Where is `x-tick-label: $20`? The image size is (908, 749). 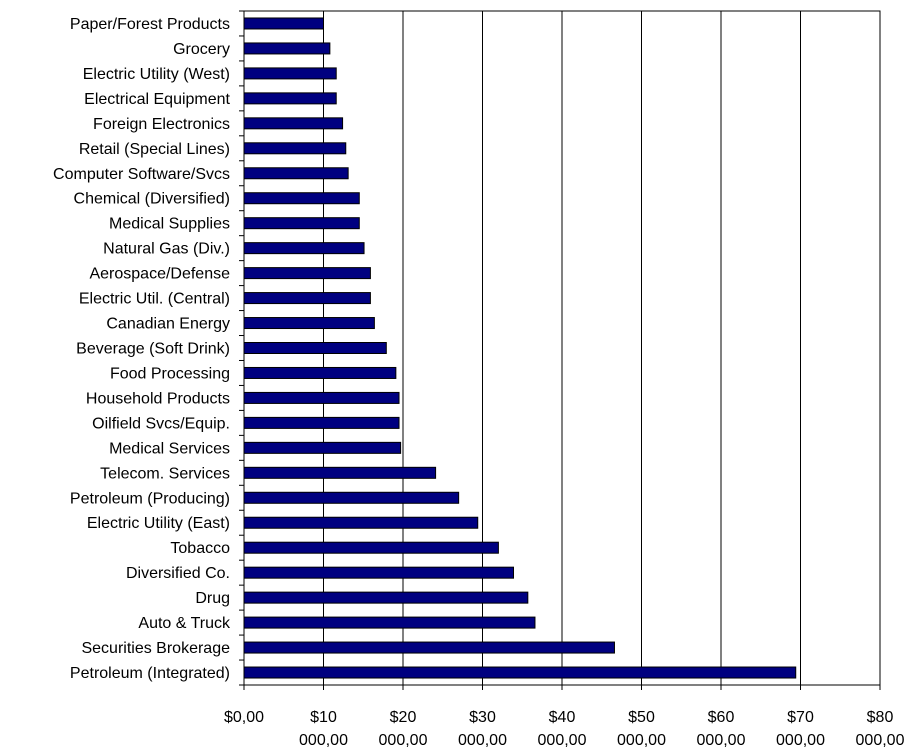
x-tick-label: $20 is located at coordinates (403, 717).